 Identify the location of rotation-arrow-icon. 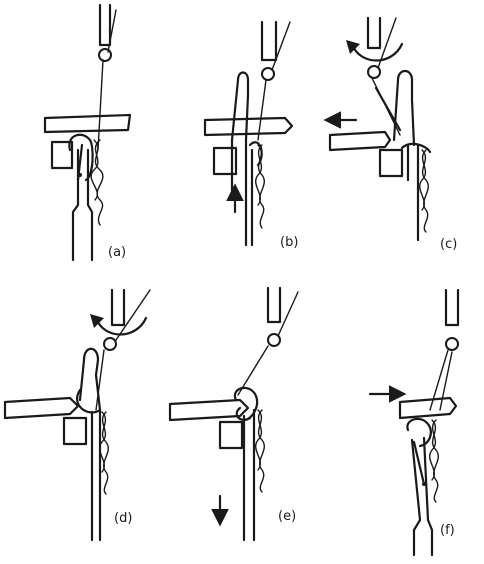
(377, 52).